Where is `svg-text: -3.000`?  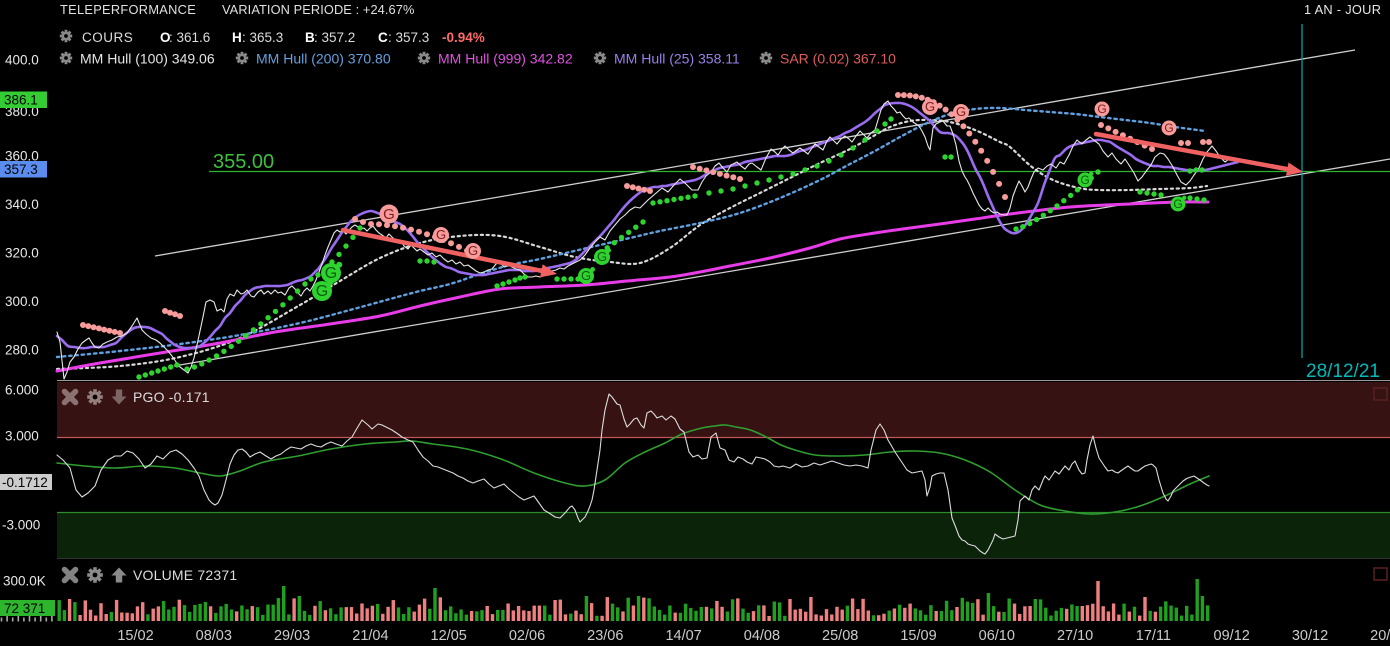 svg-text: -3.000 is located at coordinates (21, 525).